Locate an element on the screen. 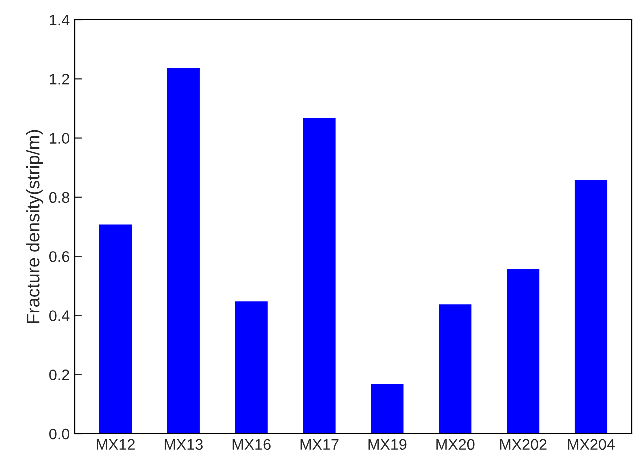 The height and width of the screenshot is (463, 634). x-tick-label: MX16 is located at coordinates (251, 444).